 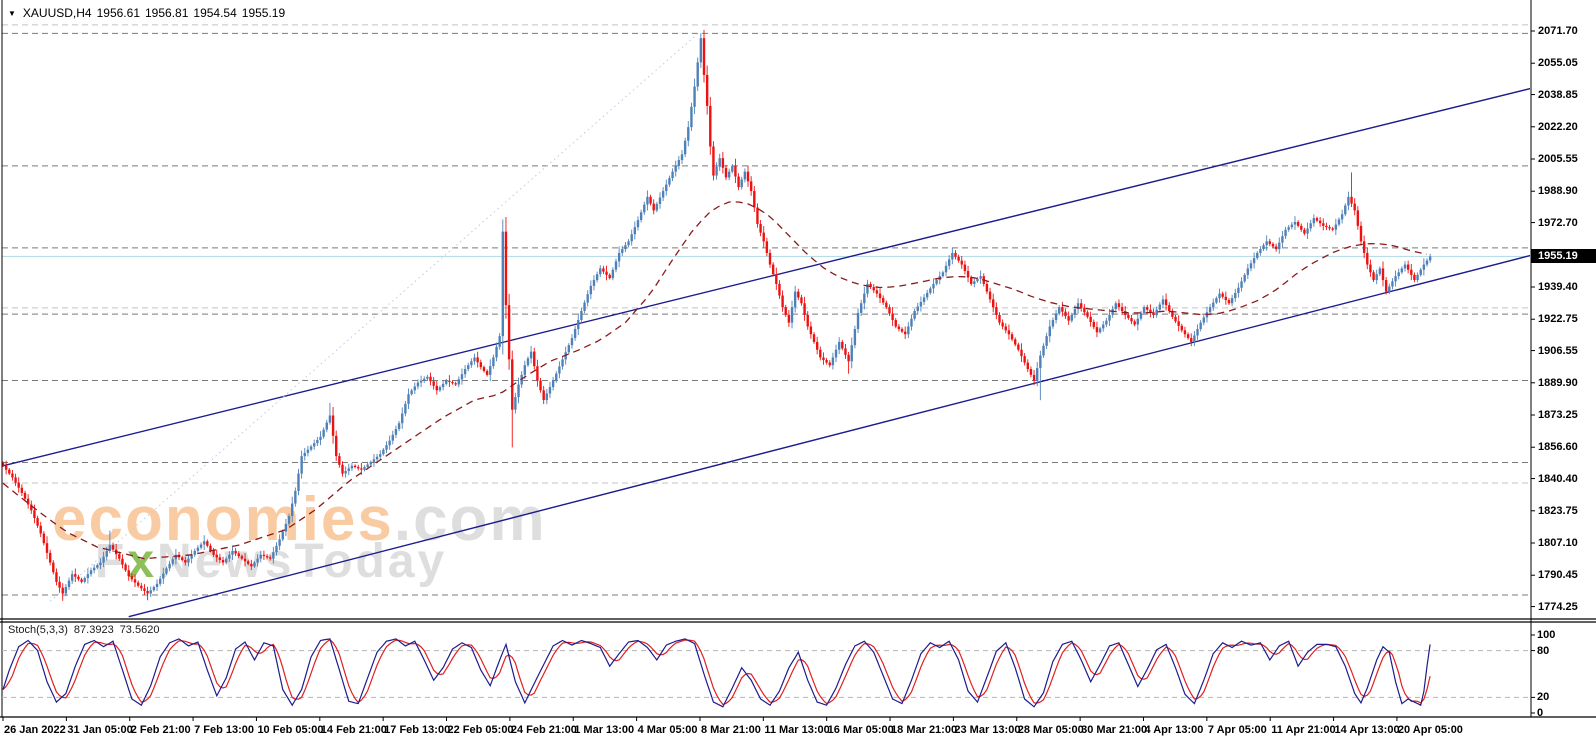 I want to click on date-axis-label: 28 Mar 05:00, so click(x=1050, y=730).